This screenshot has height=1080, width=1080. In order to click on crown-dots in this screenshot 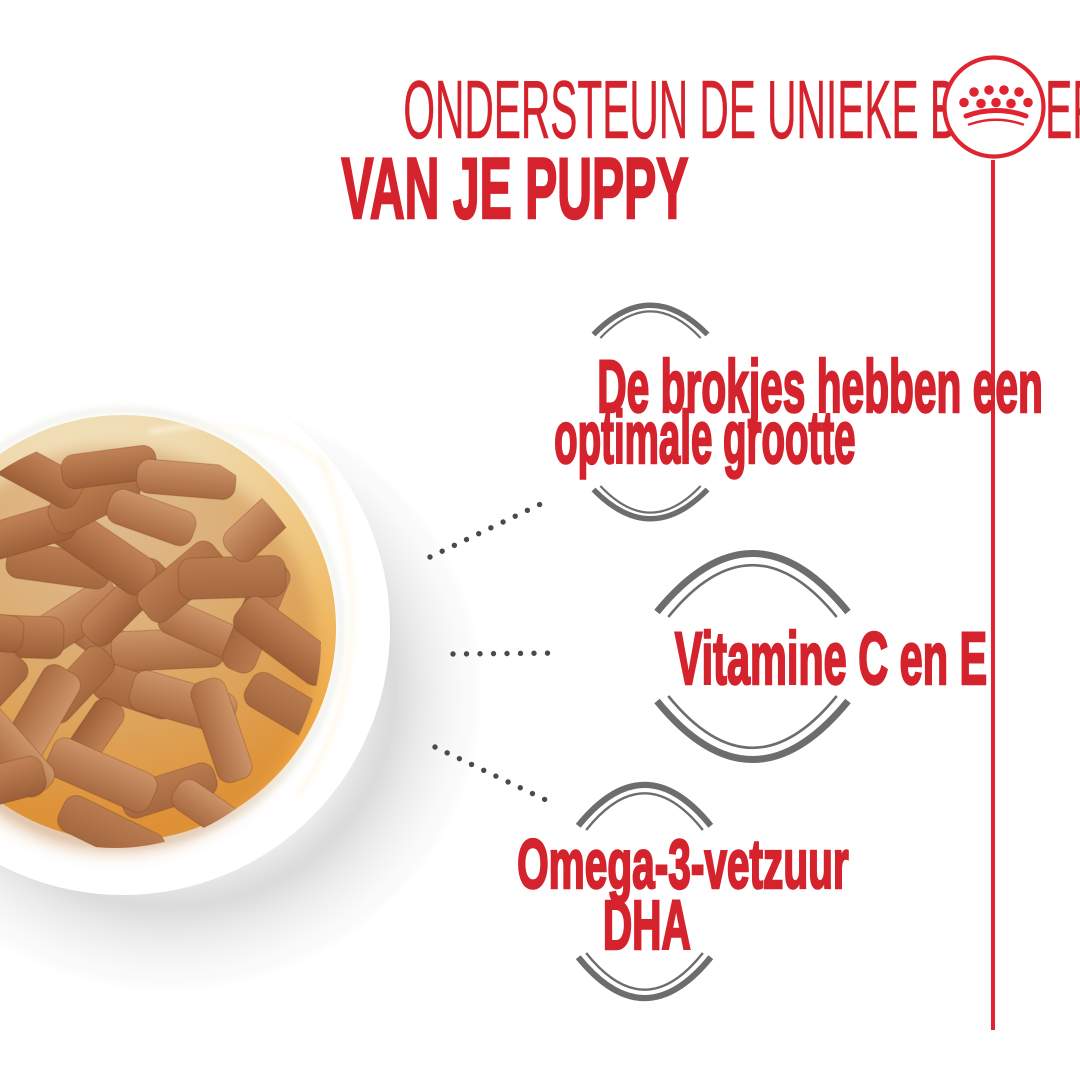, I will do `click(996, 97)`.